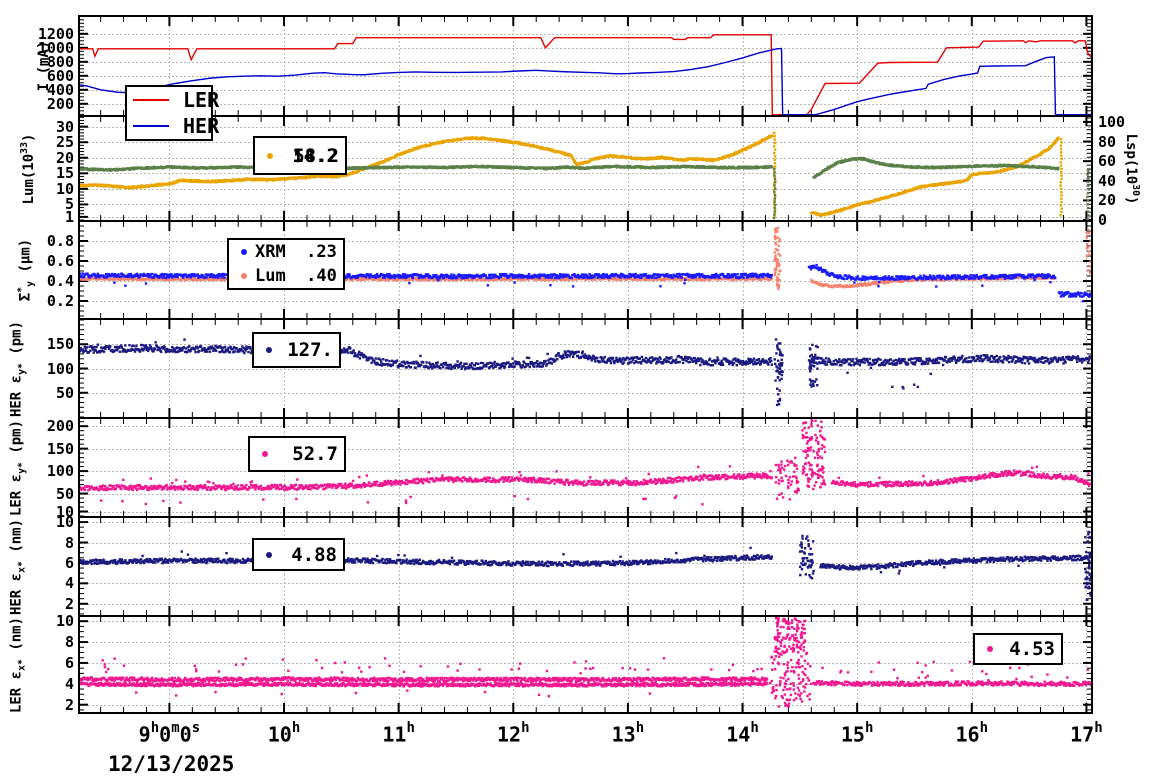 This screenshot has height=782, width=1160. I want to click on legend-row: 58.2 14.2, so click(300, 155).